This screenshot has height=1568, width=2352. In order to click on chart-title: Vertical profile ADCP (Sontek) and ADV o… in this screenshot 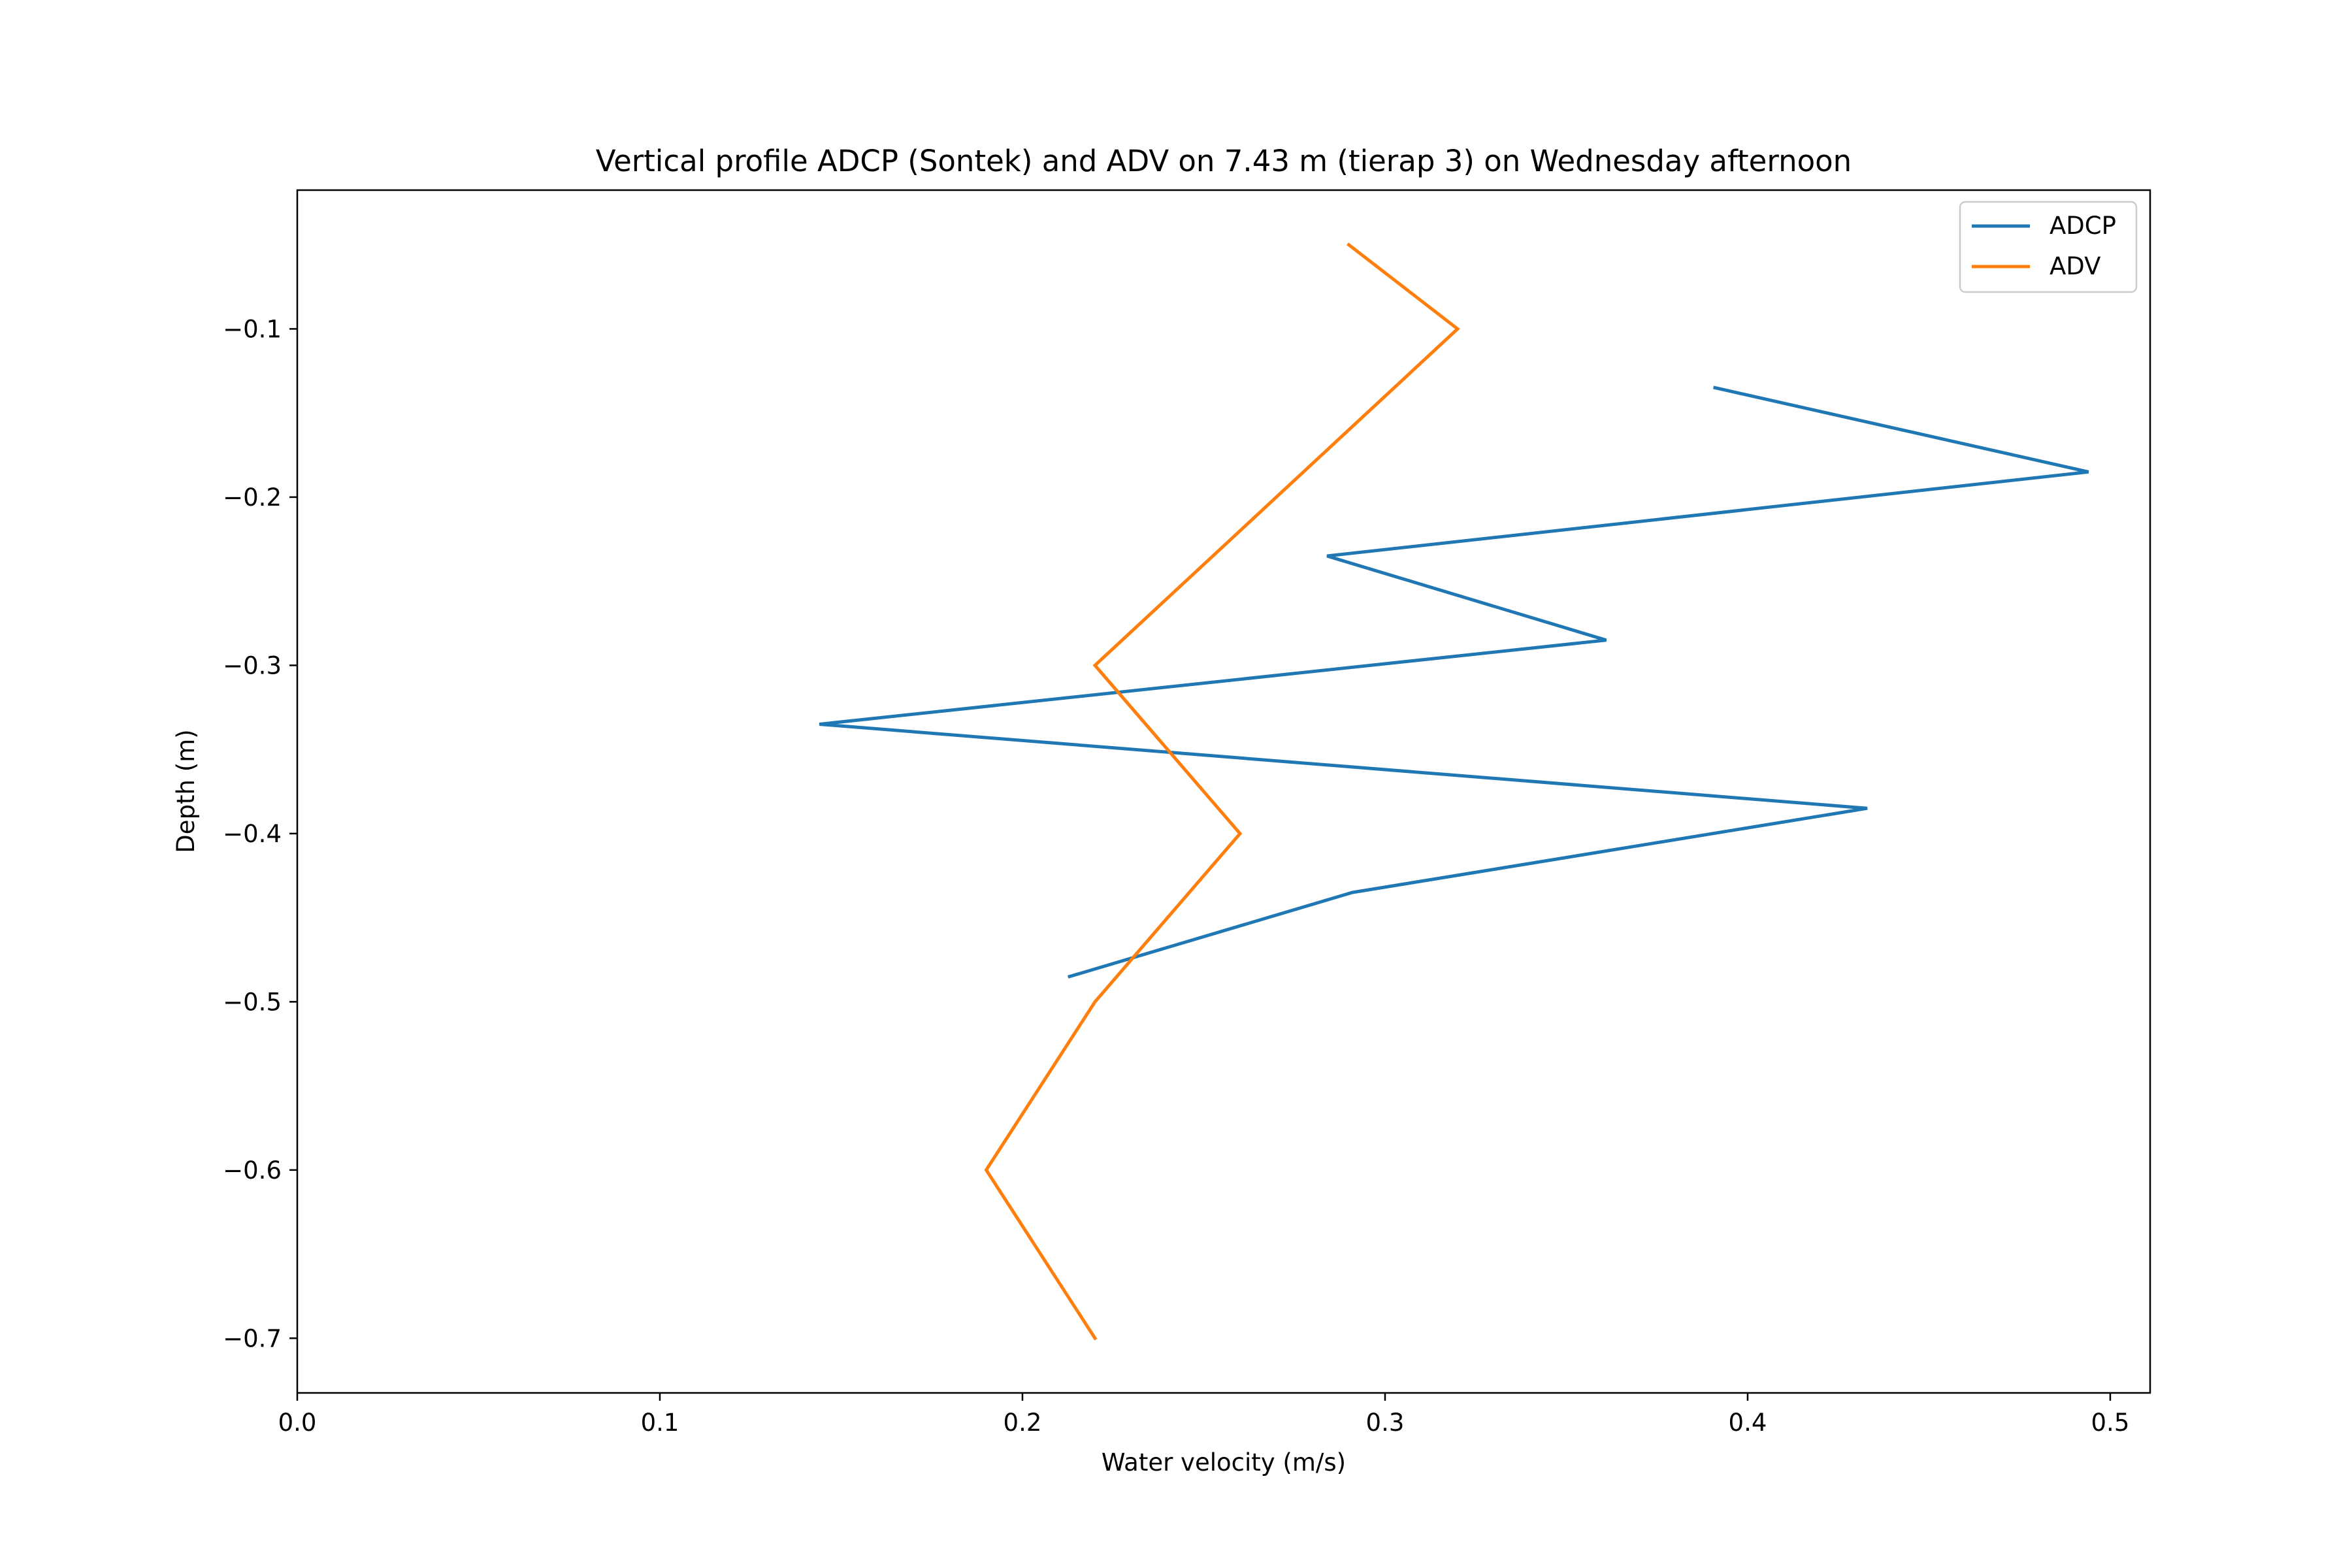, I will do `click(1224, 161)`.